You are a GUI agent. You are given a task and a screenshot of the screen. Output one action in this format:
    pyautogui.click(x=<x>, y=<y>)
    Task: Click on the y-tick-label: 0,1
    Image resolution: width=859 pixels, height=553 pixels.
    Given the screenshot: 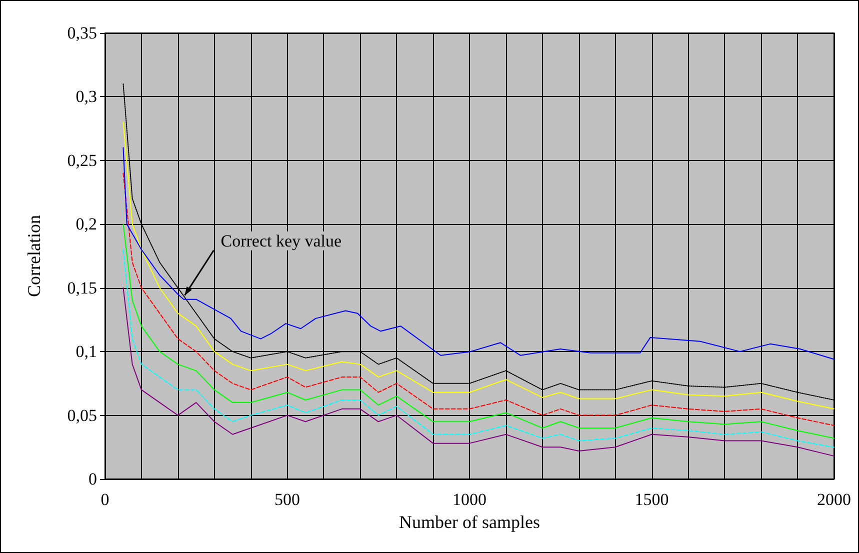 What is the action you would take?
    pyautogui.click(x=86, y=352)
    